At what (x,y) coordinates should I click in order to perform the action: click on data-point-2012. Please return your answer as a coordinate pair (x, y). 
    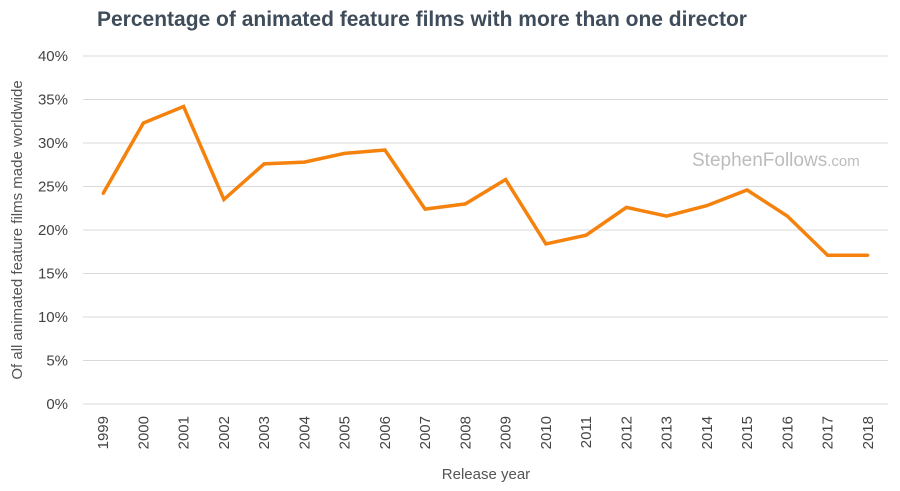
    Looking at the image, I should click on (626, 207).